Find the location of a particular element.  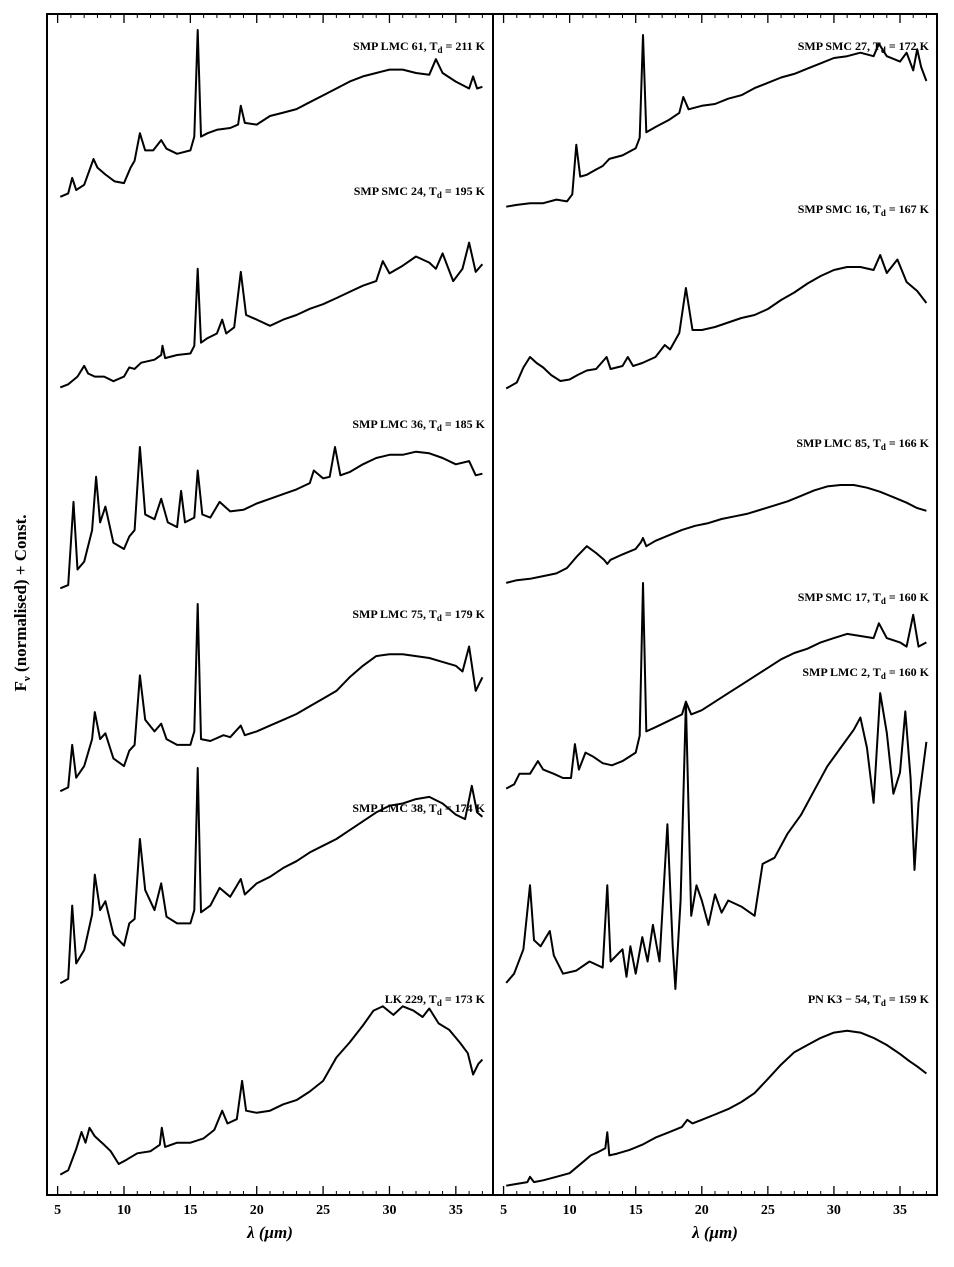

spectrum-left-2: SMP SMC 24, Td = 195 K is located at coordinates (272, 286).